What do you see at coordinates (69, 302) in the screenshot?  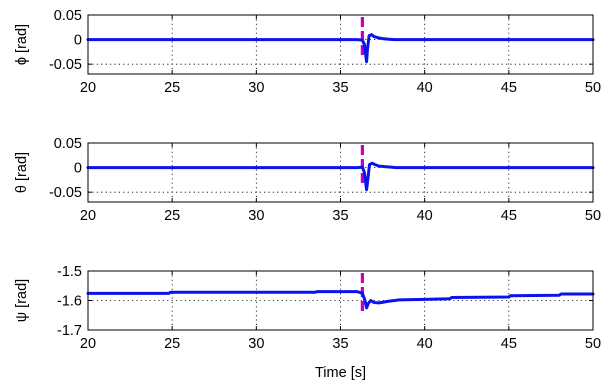 I see `y-tick-label: -1.6` at bounding box center [69, 302].